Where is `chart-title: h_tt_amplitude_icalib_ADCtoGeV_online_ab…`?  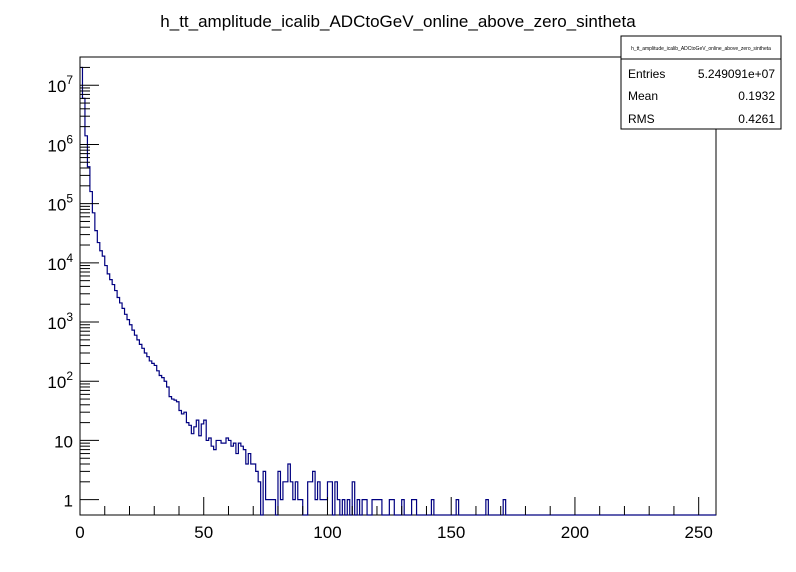 chart-title: h_tt_amplitude_icalib_ADCtoGeV_online_ab… is located at coordinates (398, 21).